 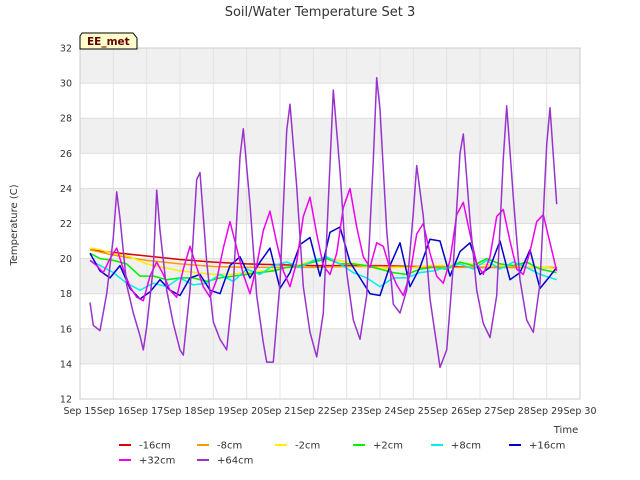 I want to click on legend-item: +2cm, so click(x=378, y=446).